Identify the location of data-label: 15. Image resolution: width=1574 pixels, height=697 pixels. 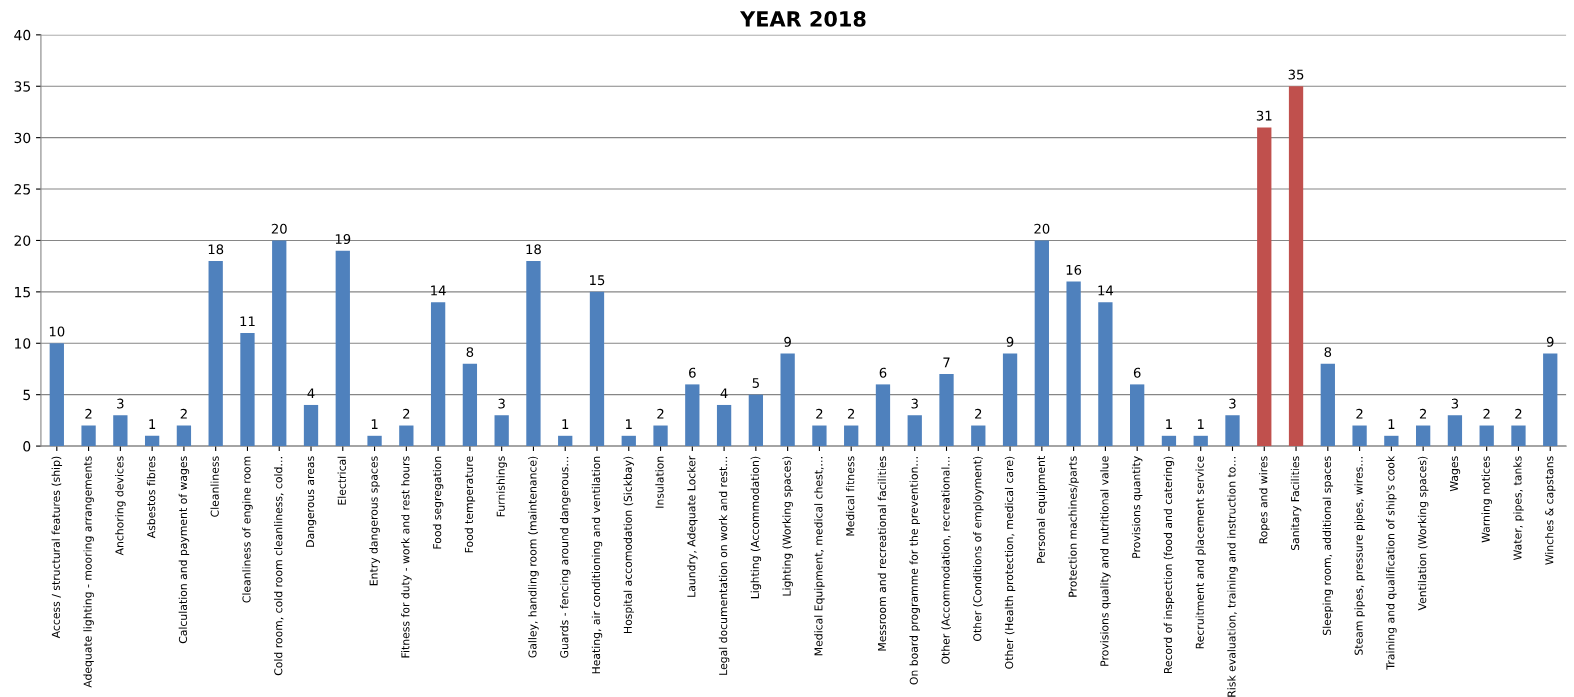
(597, 280).